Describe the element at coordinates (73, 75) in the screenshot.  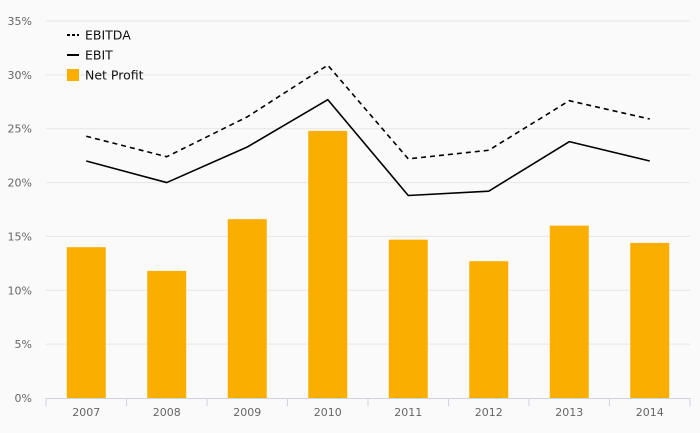
I see `legend-swatch-net-profit` at that location.